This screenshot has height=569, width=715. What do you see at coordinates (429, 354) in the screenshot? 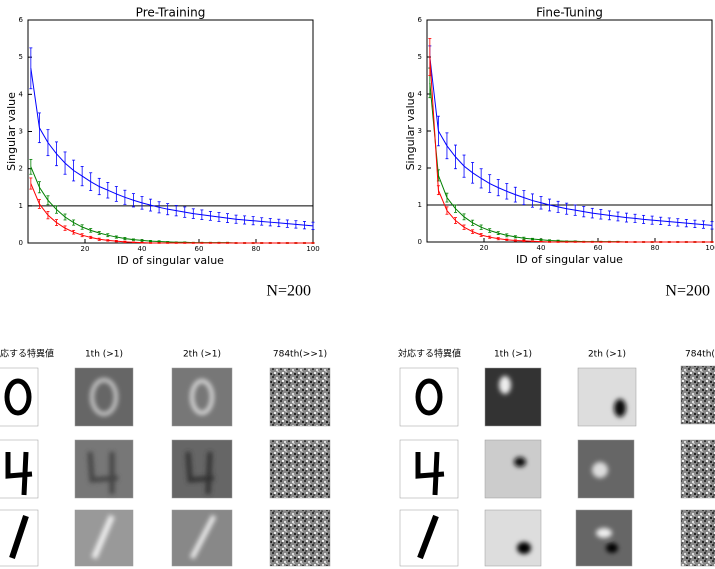
I see `column-header: 対応する特異値` at bounding box center [429, 354].